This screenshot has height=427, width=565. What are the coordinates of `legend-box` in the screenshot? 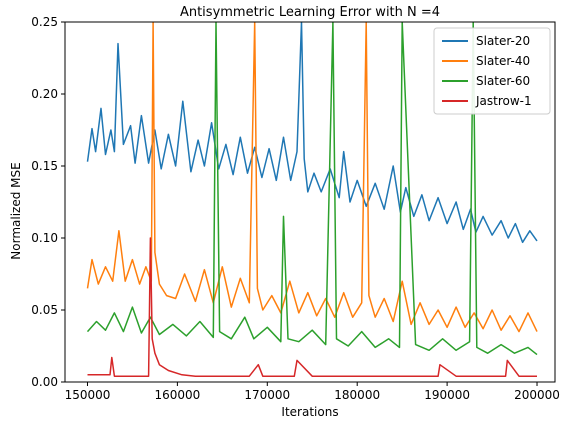 It's located at (492, 71).